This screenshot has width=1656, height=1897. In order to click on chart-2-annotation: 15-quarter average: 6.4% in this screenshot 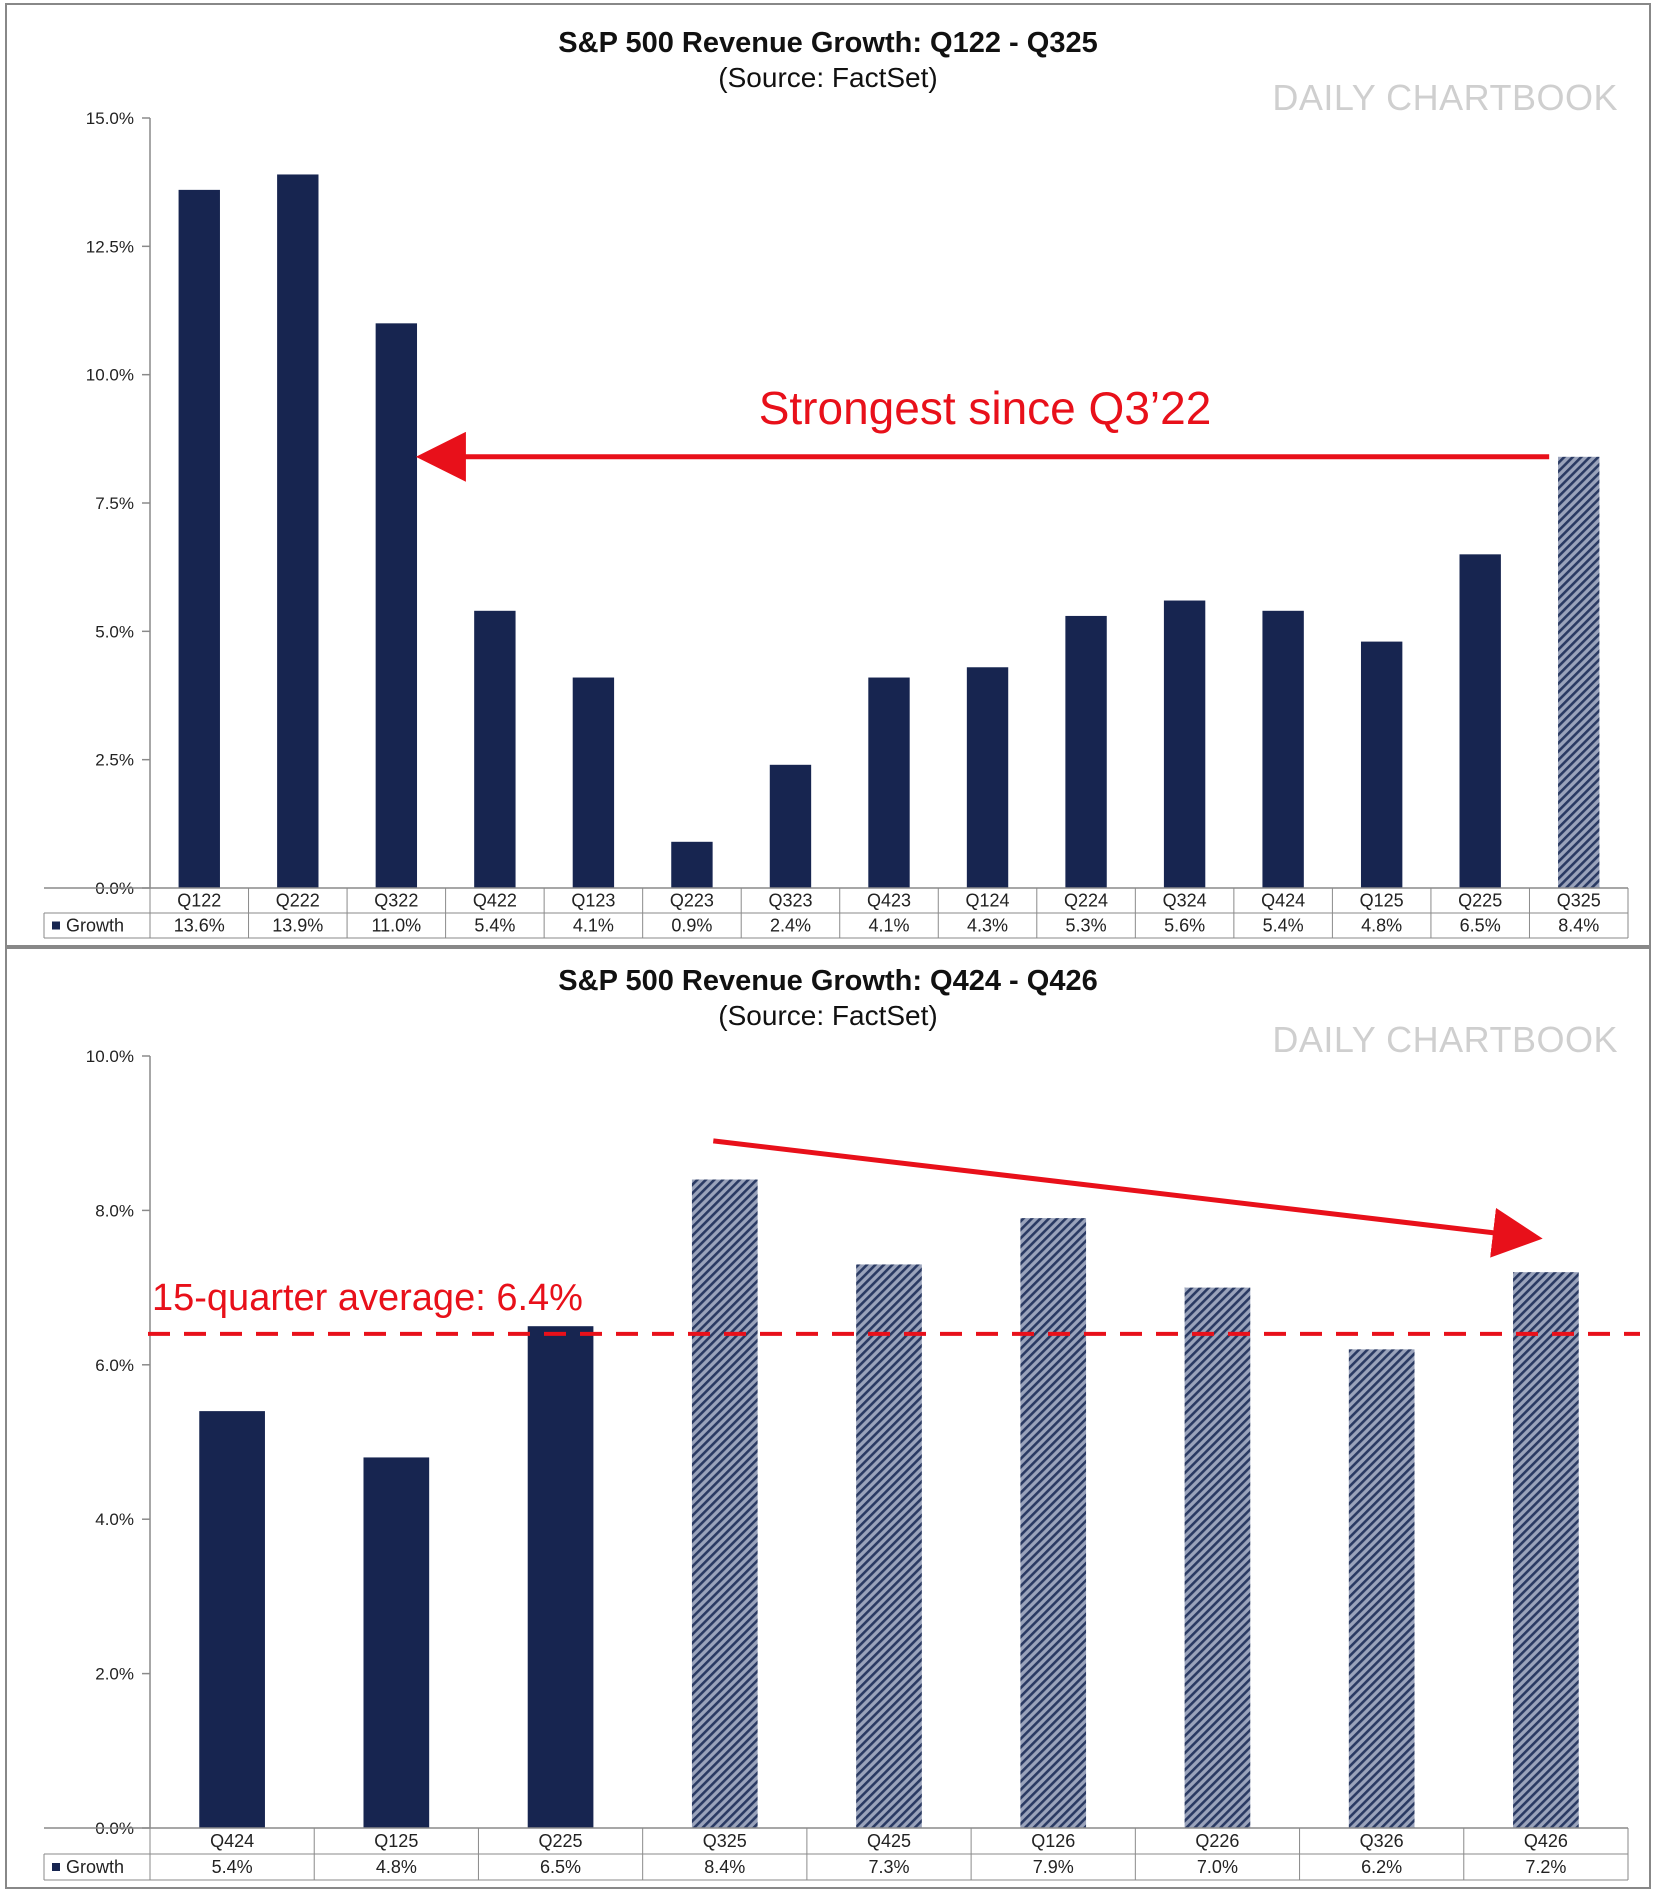, I will do `click(894, 1237)`.